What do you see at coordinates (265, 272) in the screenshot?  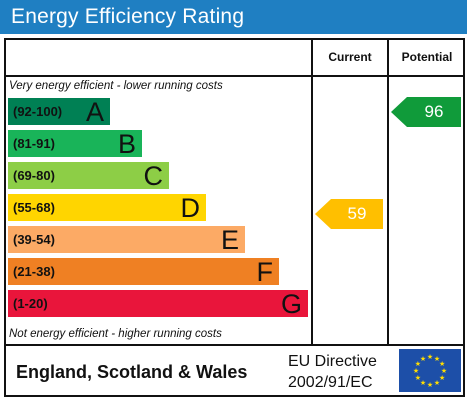 I see `band-f-letter: F` at bounding box center [265, 272].